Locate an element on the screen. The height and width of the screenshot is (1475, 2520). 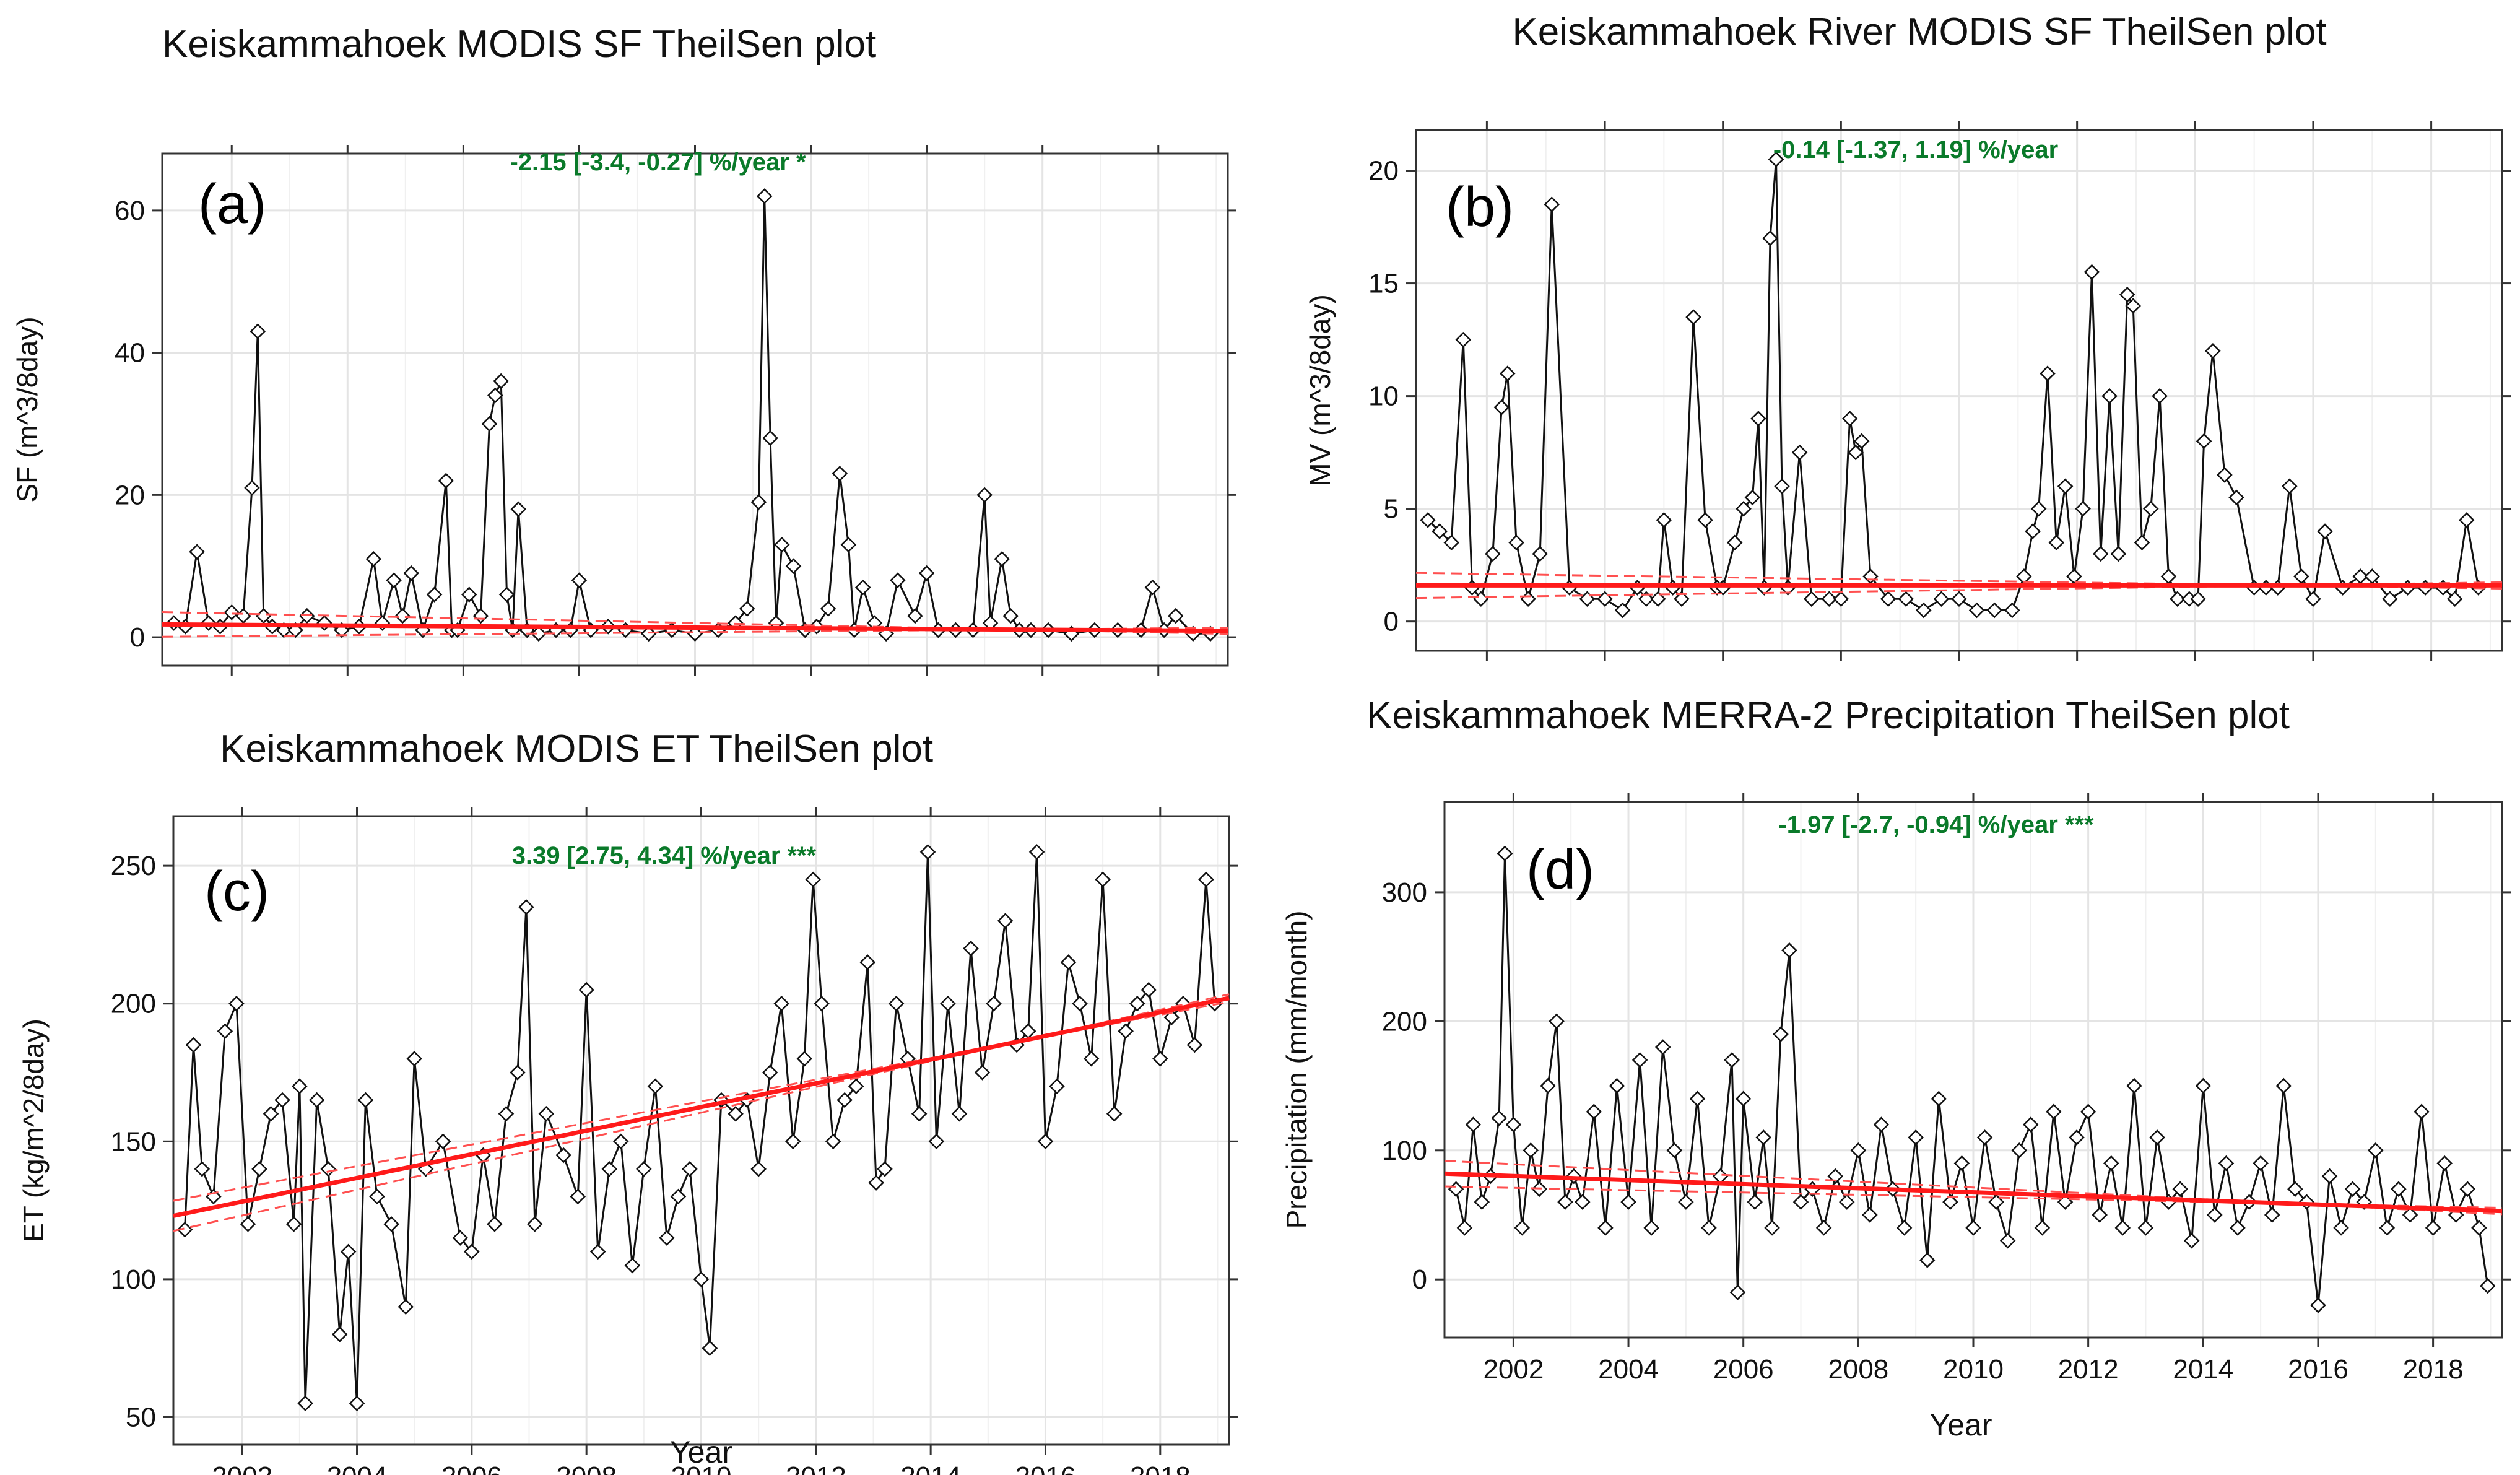
trend-ci-lower is located at coordinates (1974, 1197).